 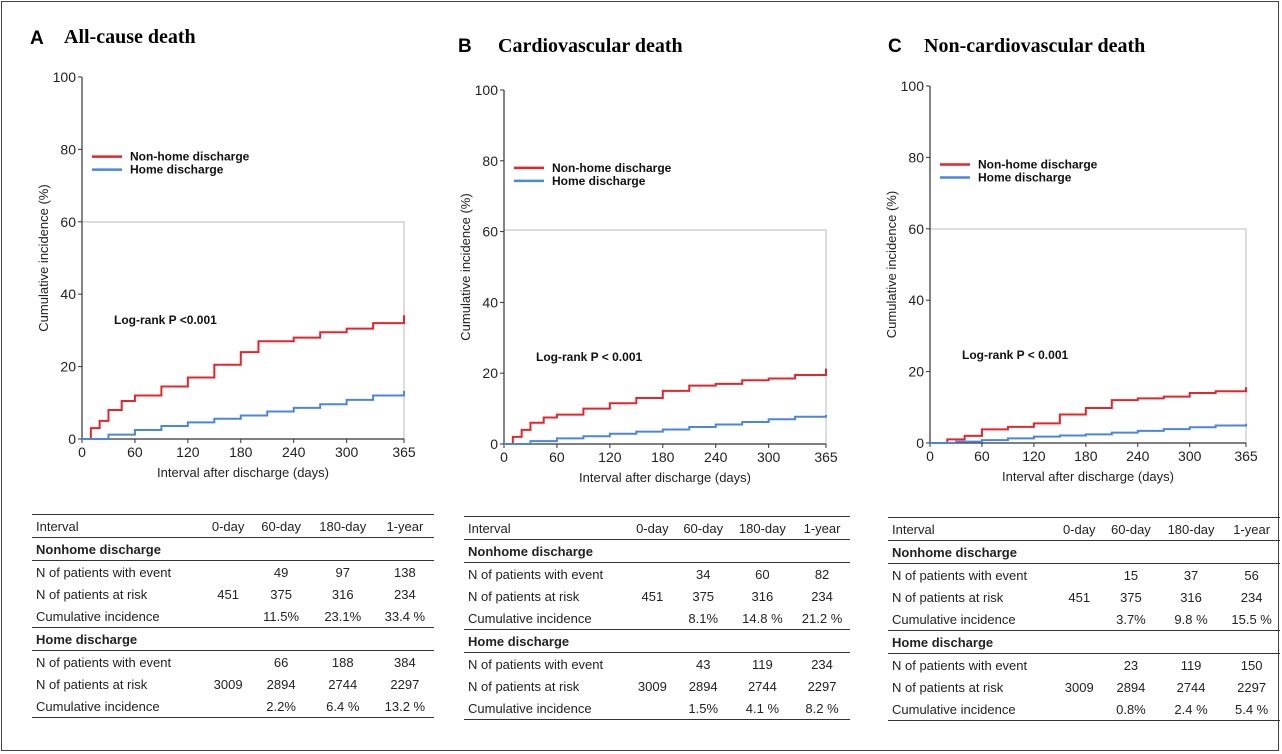 I want to click on table-cell: 21.2 %, so click(x=822, y=618).